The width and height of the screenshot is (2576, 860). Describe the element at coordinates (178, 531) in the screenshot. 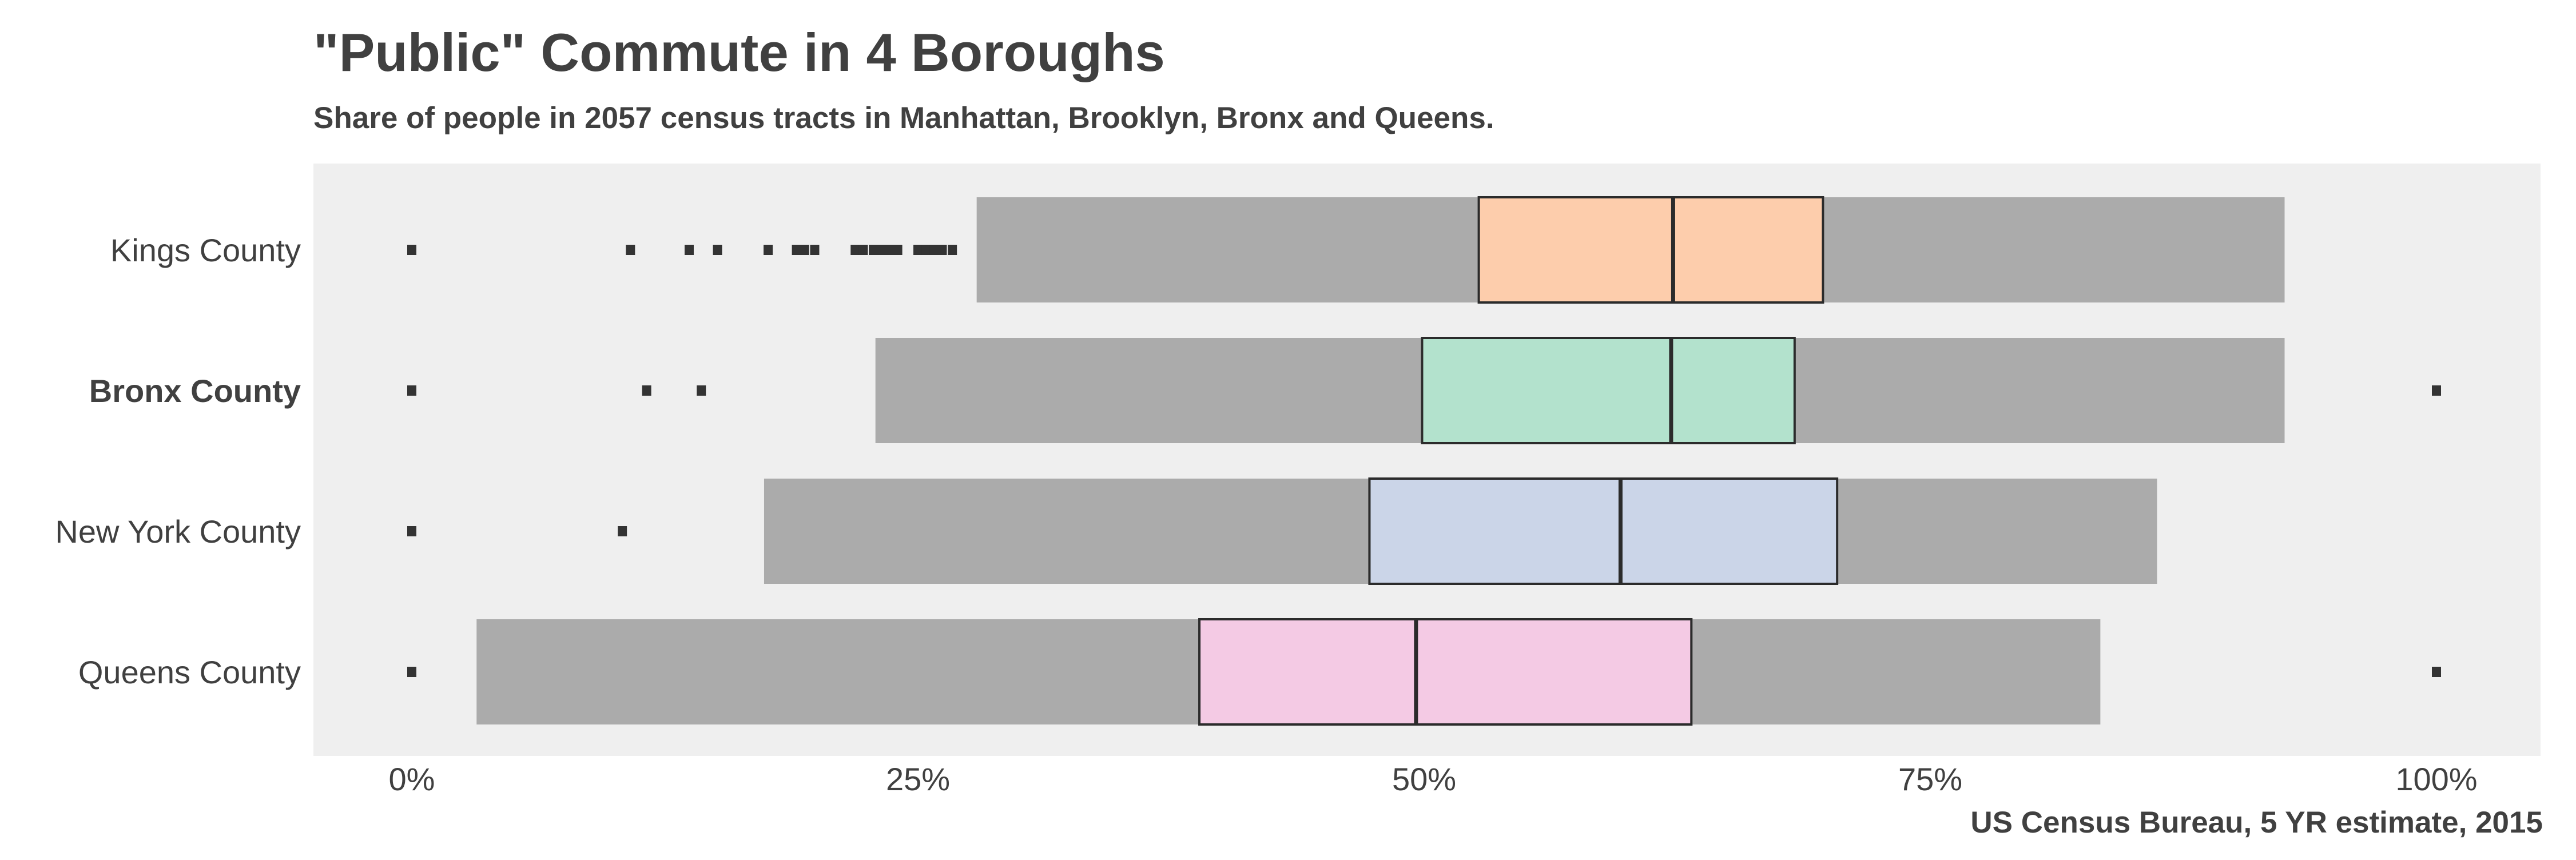

I see `y-label-new-york-county: New York County` at that location.